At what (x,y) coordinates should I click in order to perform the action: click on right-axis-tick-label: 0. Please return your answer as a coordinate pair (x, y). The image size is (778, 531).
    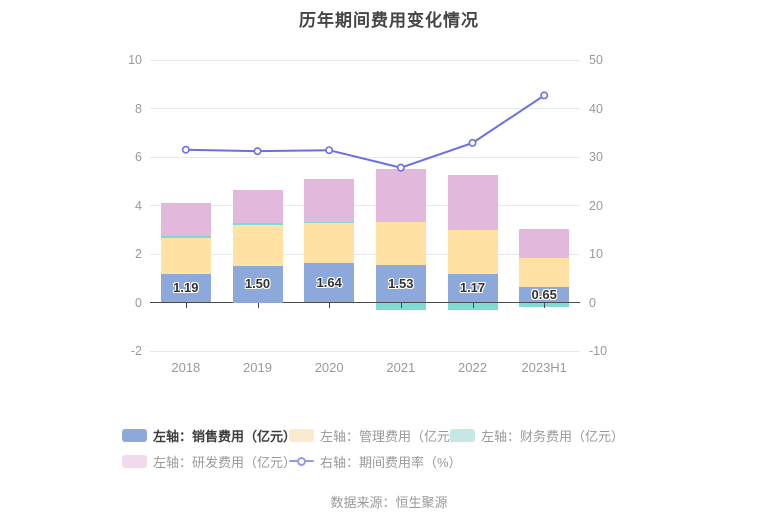
    Looking at the image, I should click on (592, 302).